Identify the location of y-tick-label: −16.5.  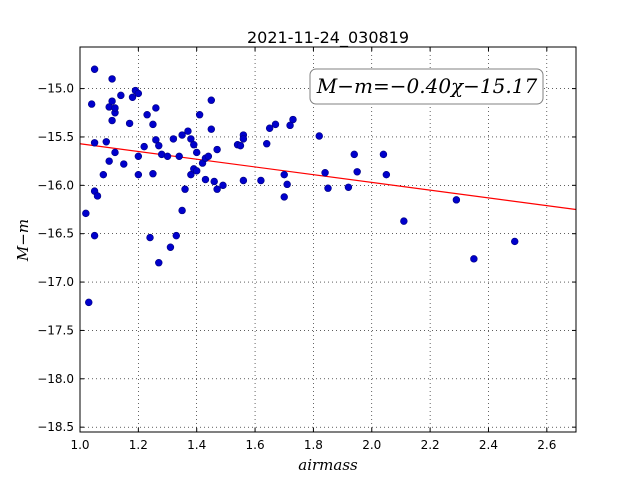
(55, 234).